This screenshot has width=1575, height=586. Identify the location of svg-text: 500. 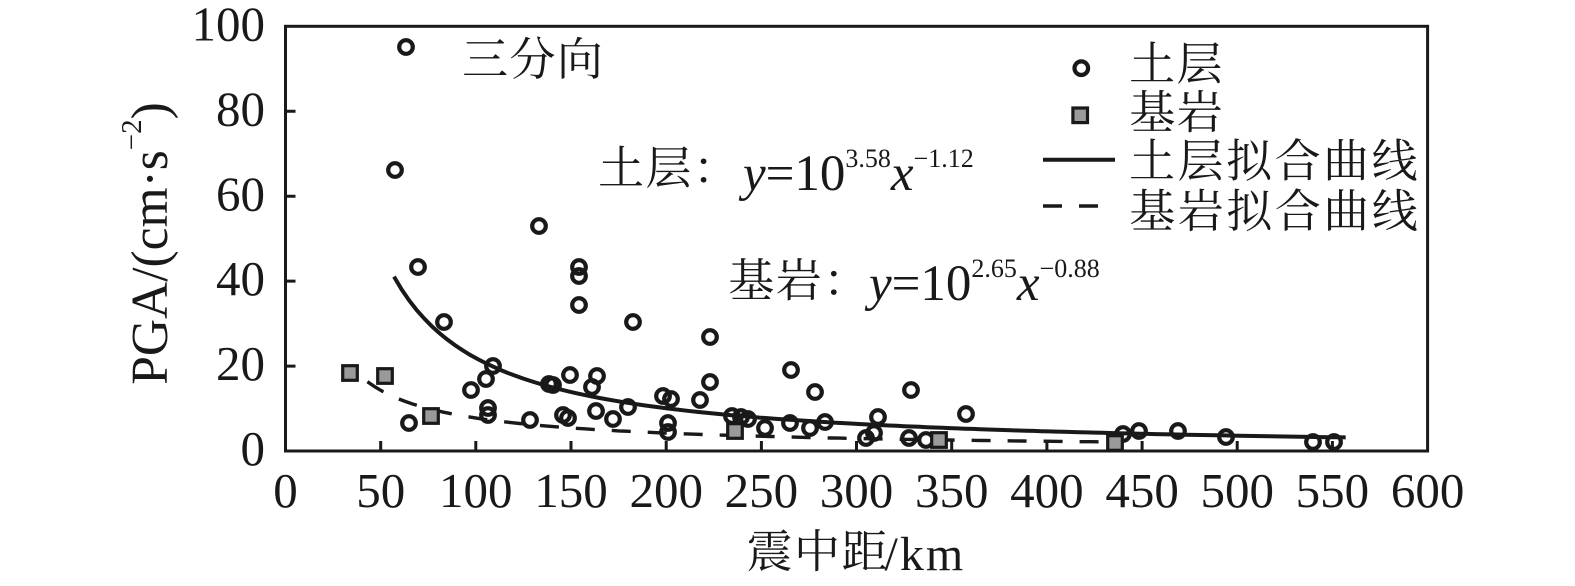
(1237, 490).